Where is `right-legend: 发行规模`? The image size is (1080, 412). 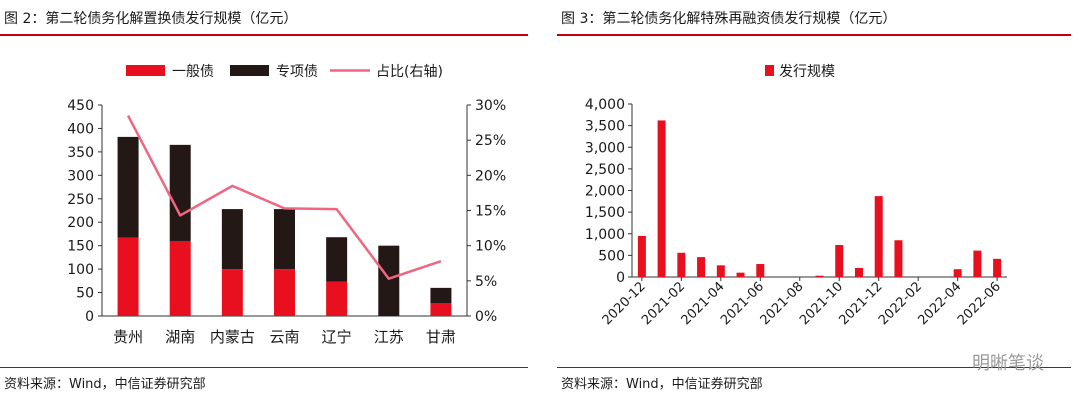
right-legend: 发行规模 is located at coordinates (800, 72).